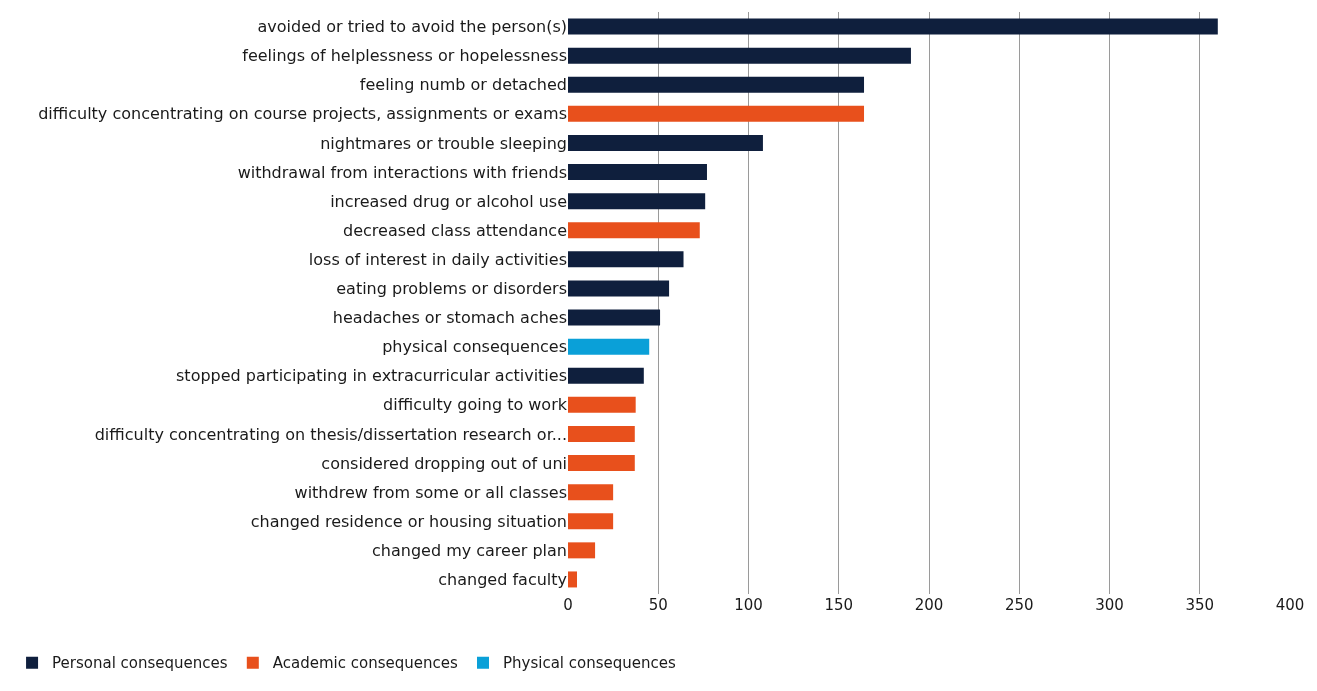 Image resolution: width=1317 pixels, height=691 pixels. What do you see at coordinates (402, 172) in the screenshot?
I see `y-tick-label: withdrawal from interactions with friends` at bounding box center [402, 172].